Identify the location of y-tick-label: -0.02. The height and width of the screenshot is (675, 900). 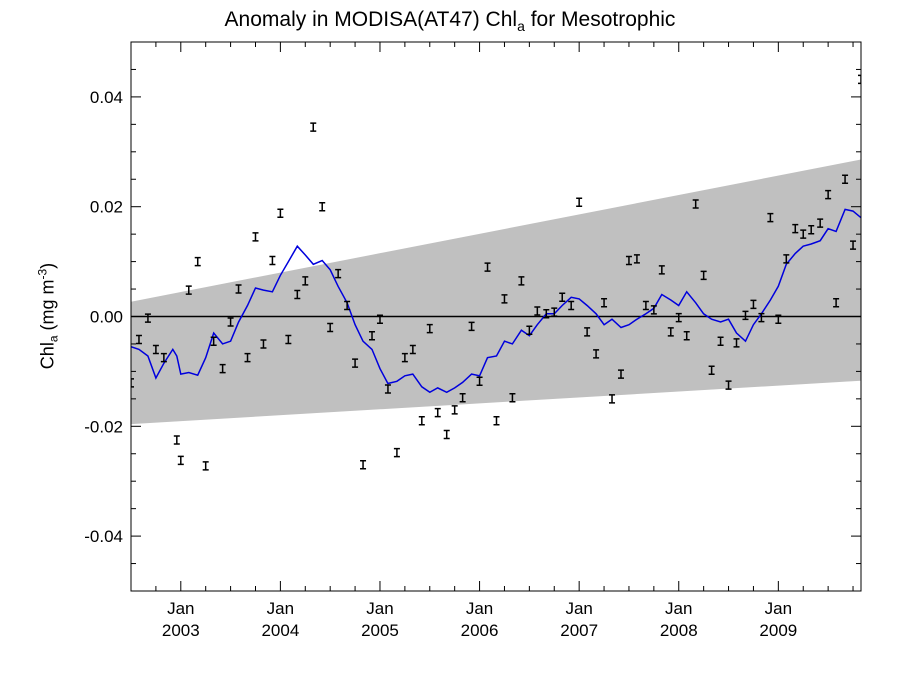
(103, 426).